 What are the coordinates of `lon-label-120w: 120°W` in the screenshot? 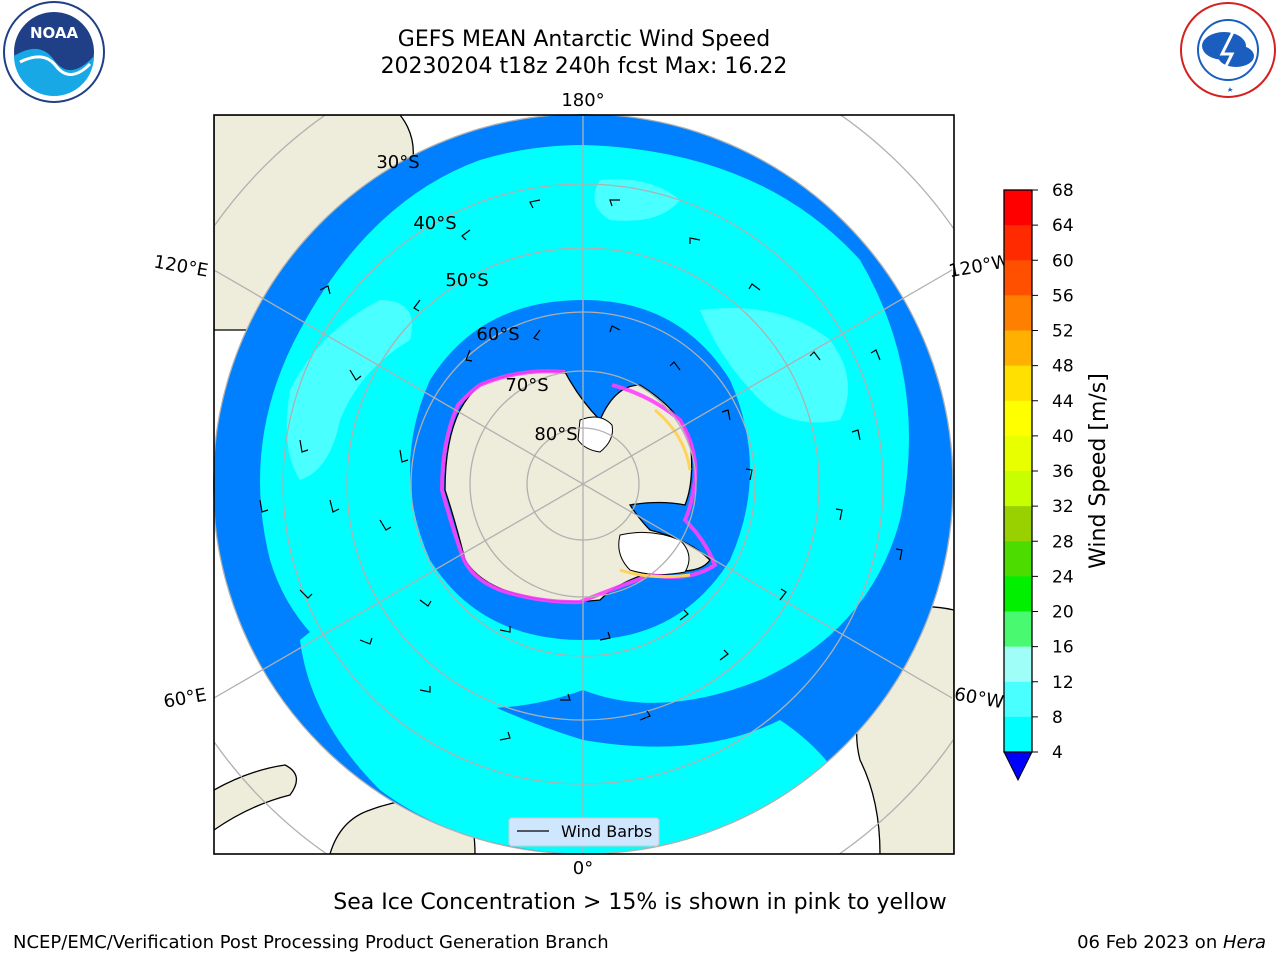 It's located at (979, 266).